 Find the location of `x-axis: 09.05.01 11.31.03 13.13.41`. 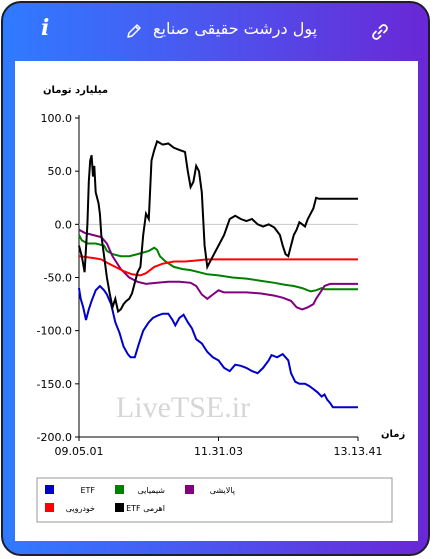

x-axis: 09.05.01 11.31.03 13.13.41 is located at coordinates (219, 447).